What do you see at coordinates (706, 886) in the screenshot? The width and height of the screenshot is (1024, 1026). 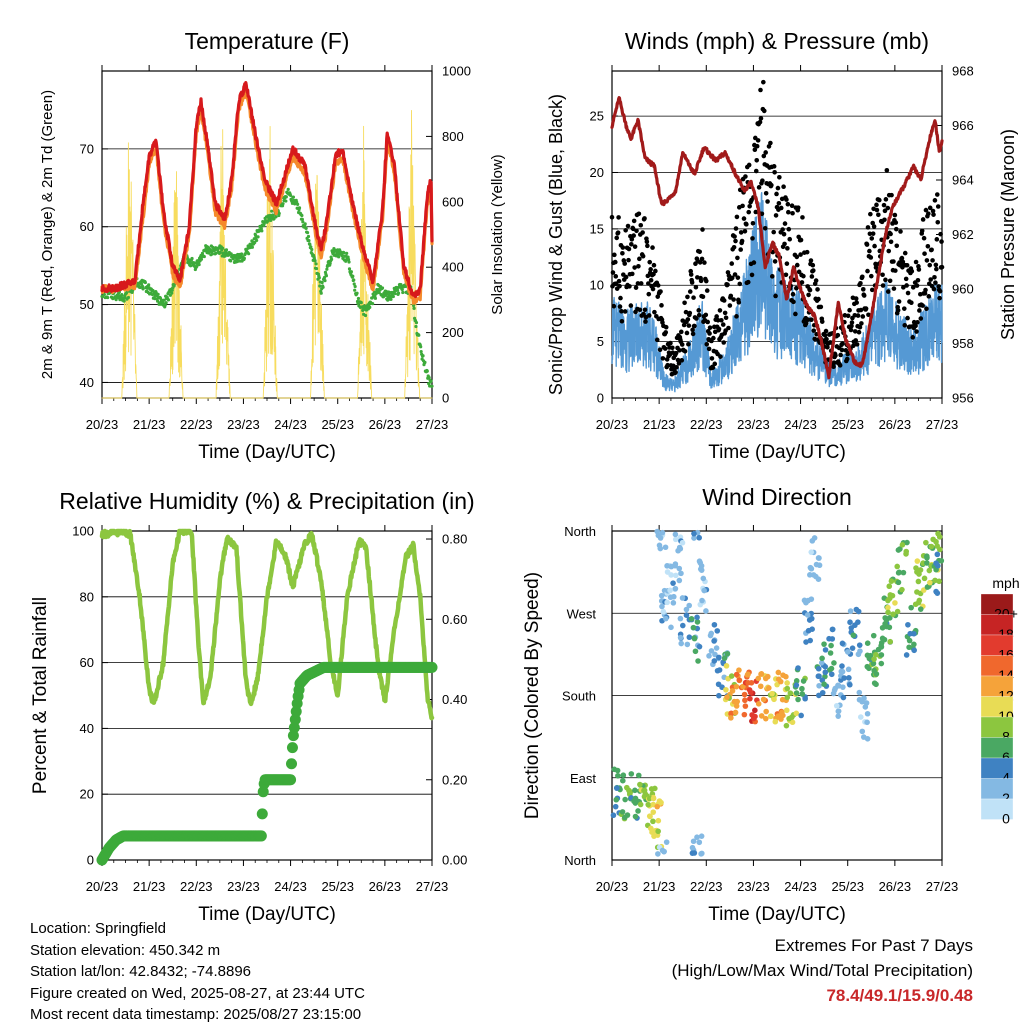 I see `direction-xtick-label: 22/23` at bounding box center [706, 886].